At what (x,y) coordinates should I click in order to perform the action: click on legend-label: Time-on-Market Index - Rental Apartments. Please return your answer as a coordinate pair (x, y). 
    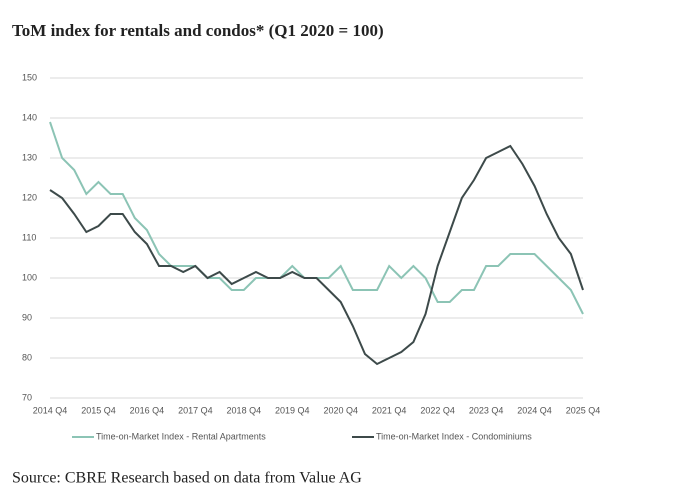
    Looking at the image, I should click on (181, 436).